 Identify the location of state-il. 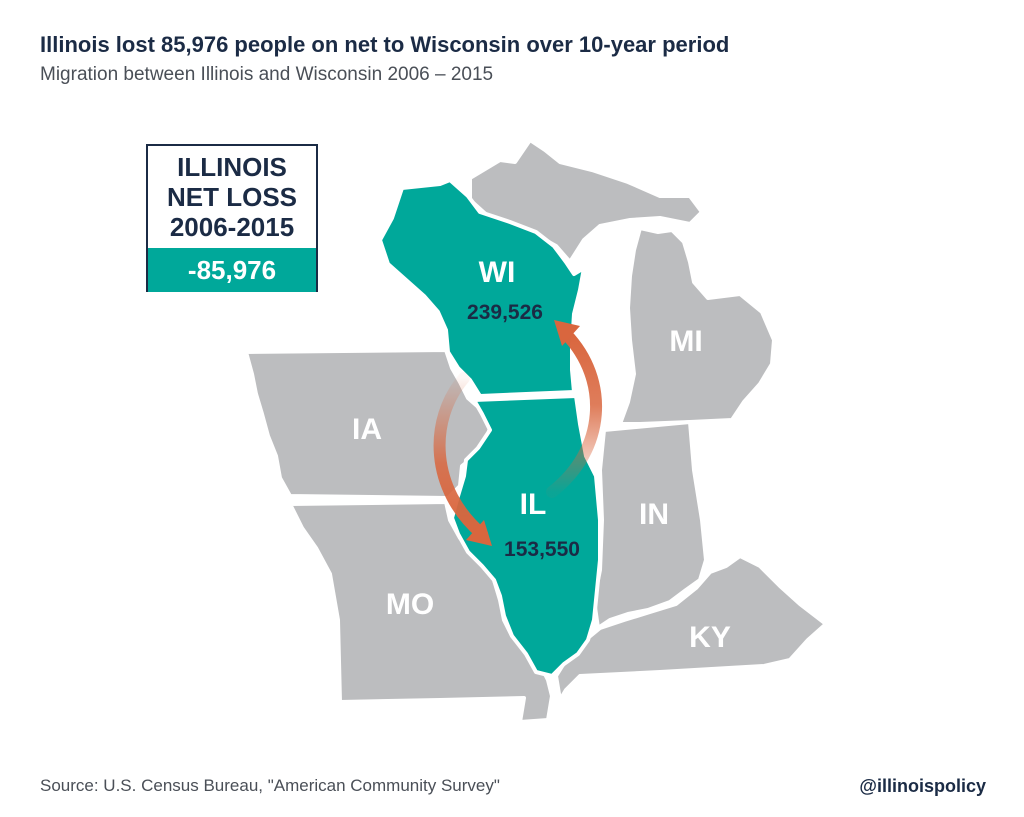
(526, 536).